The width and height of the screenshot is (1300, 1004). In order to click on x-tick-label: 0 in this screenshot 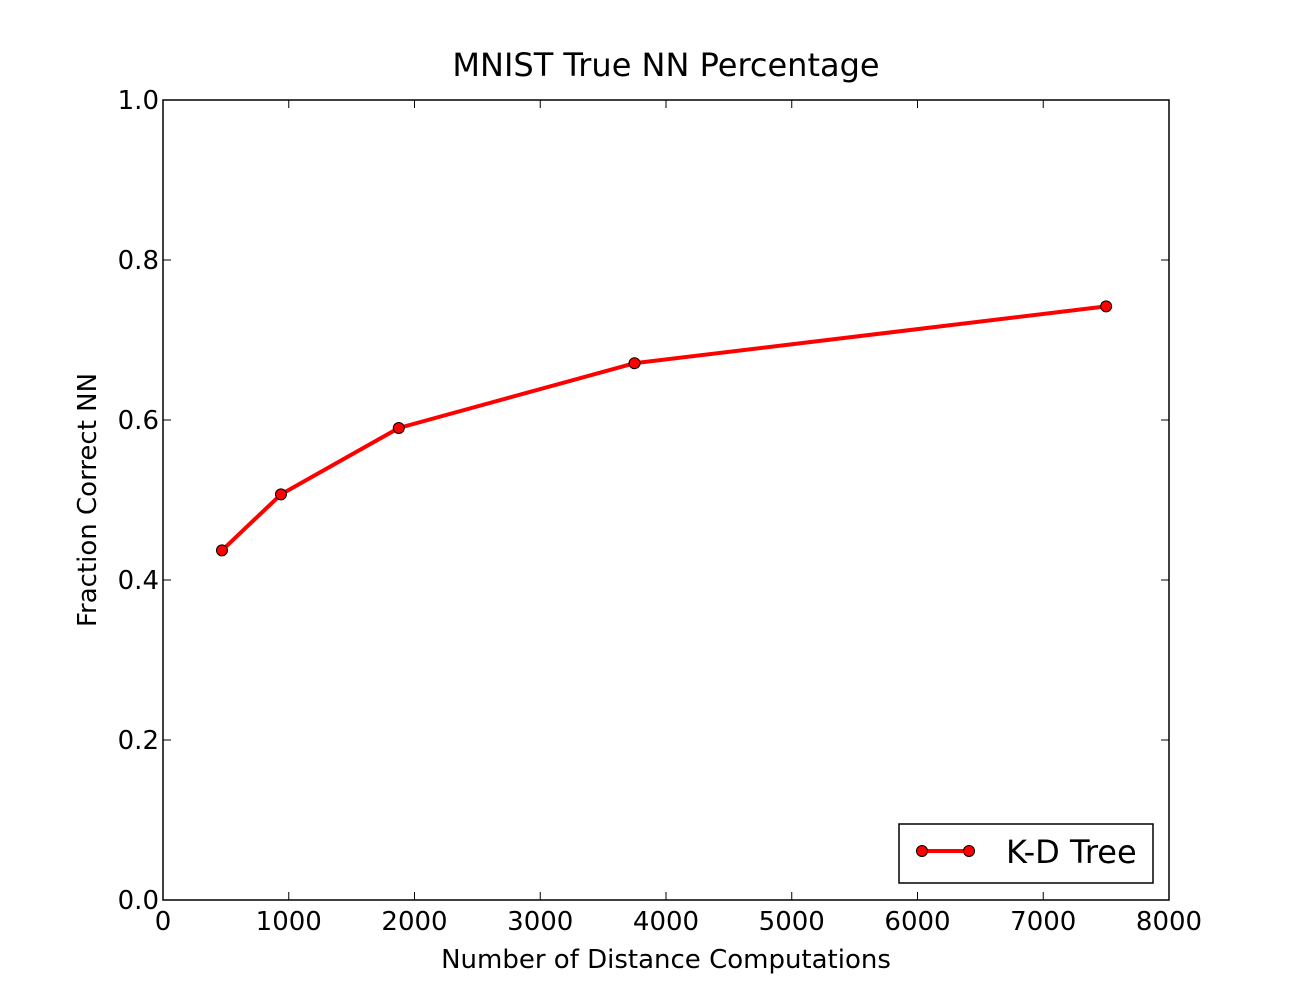, I will do `click(163, 922)`.